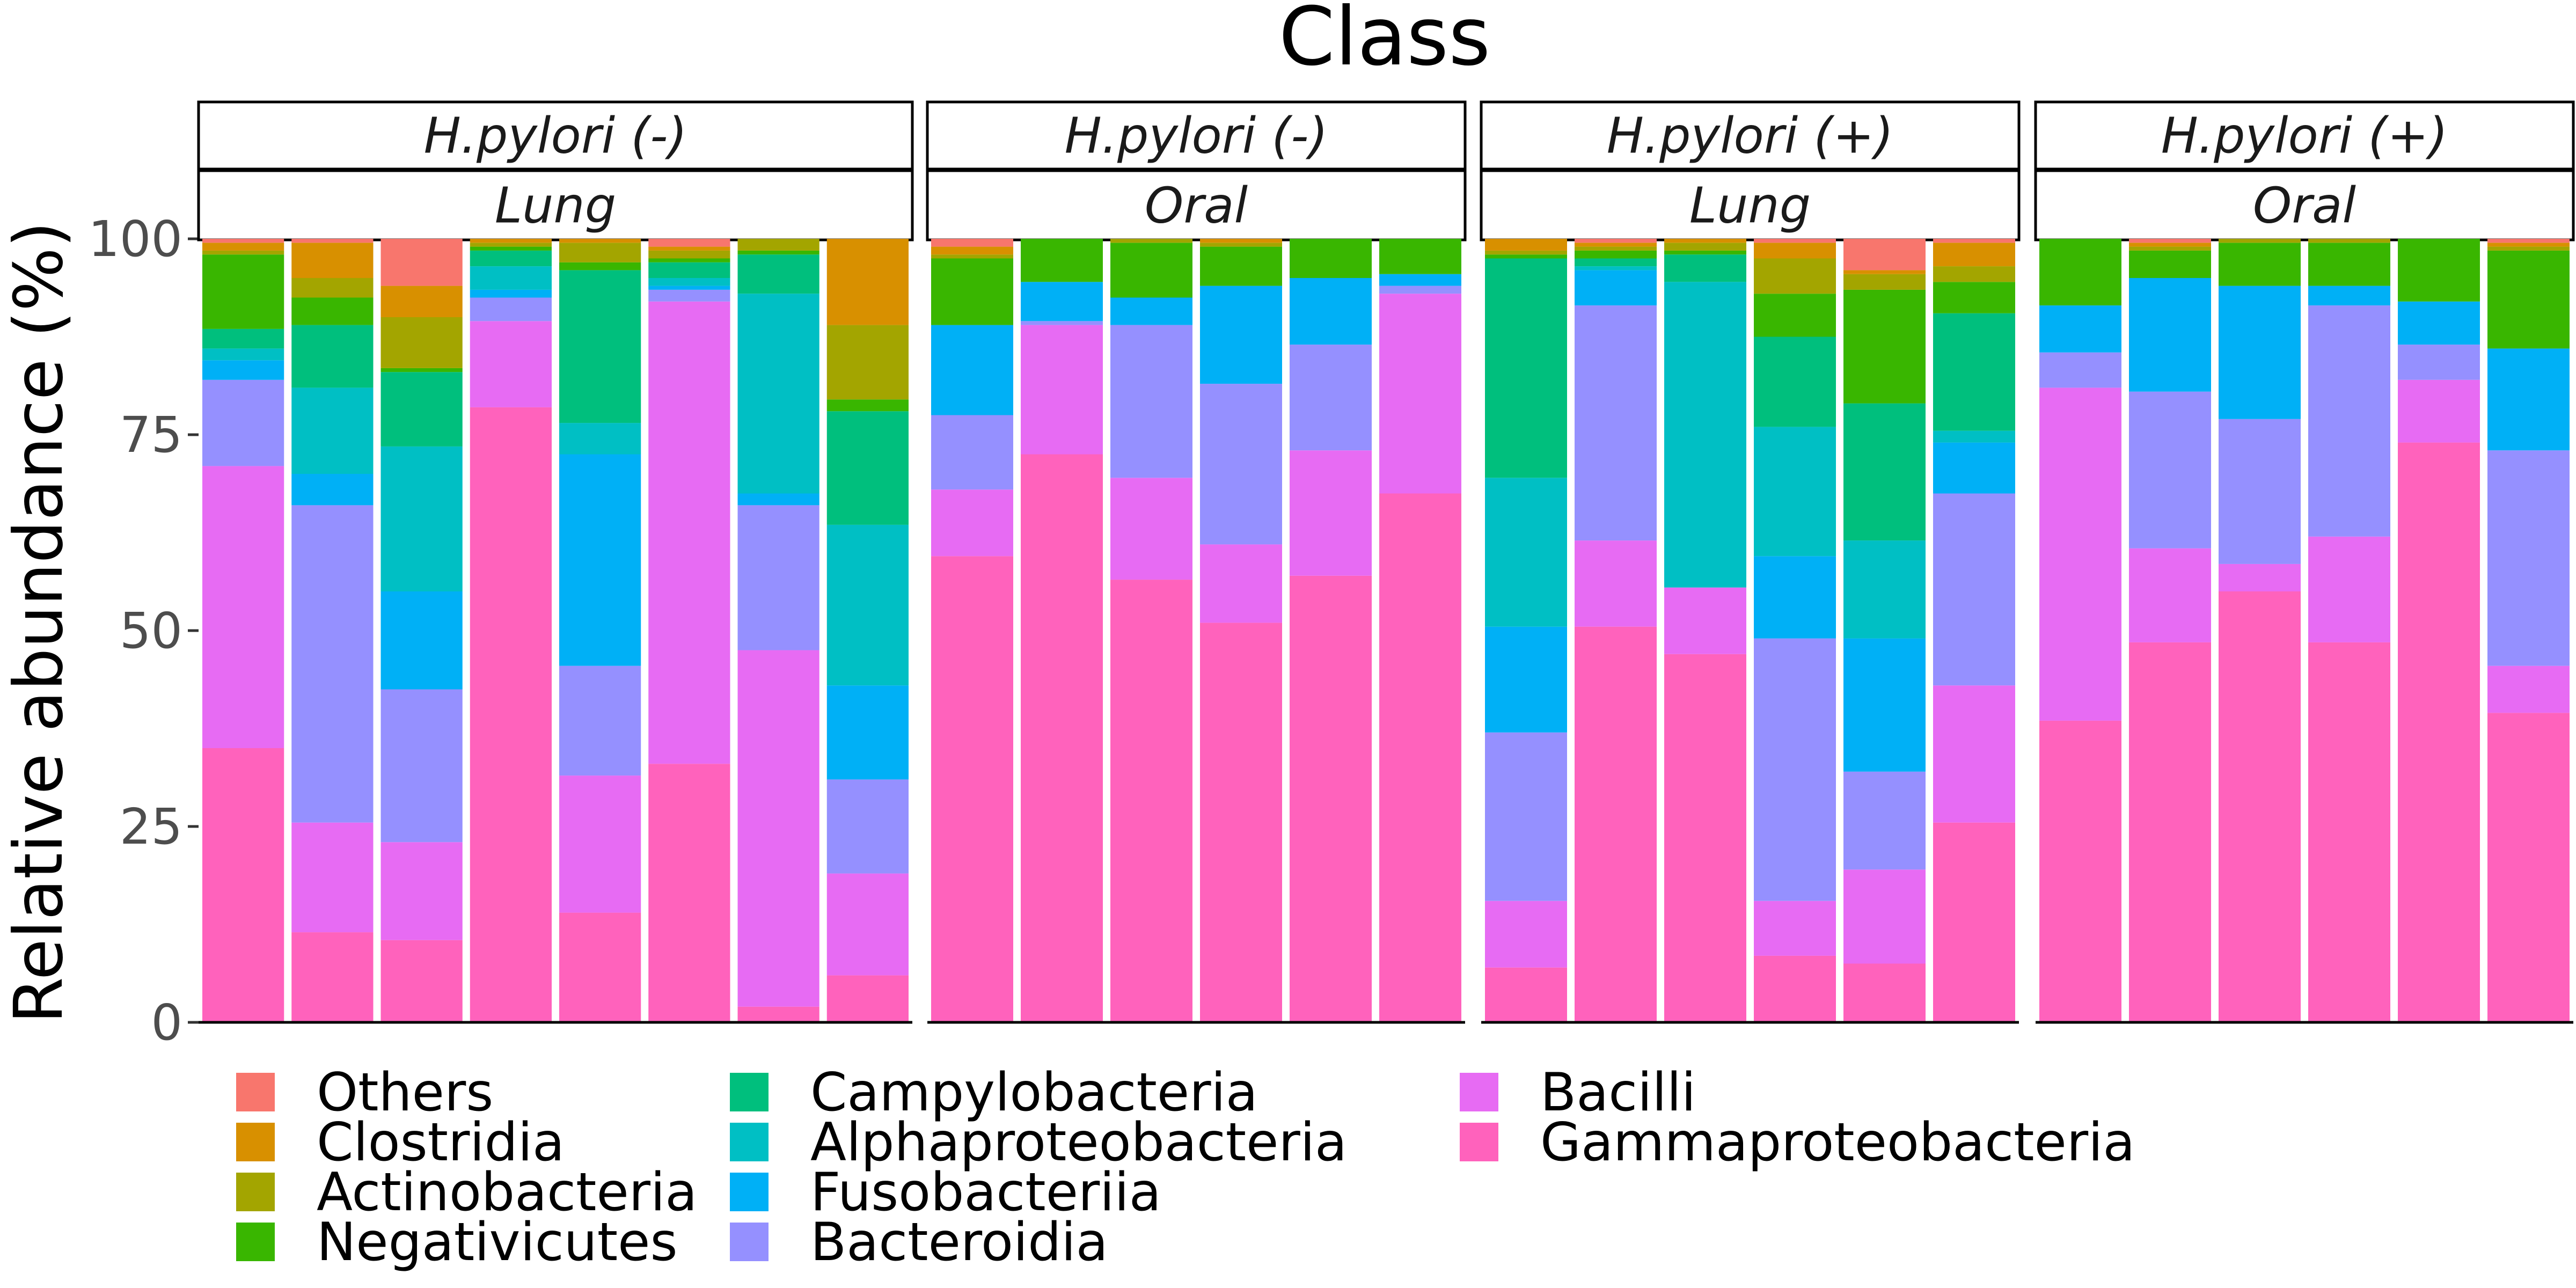 This screenshot has width=2576, height=1288. What do you see at coordinates (945, 1192) in the screenshot?
I see `legend-item: Fusobacteriia` at bounding box center [945, 1192].